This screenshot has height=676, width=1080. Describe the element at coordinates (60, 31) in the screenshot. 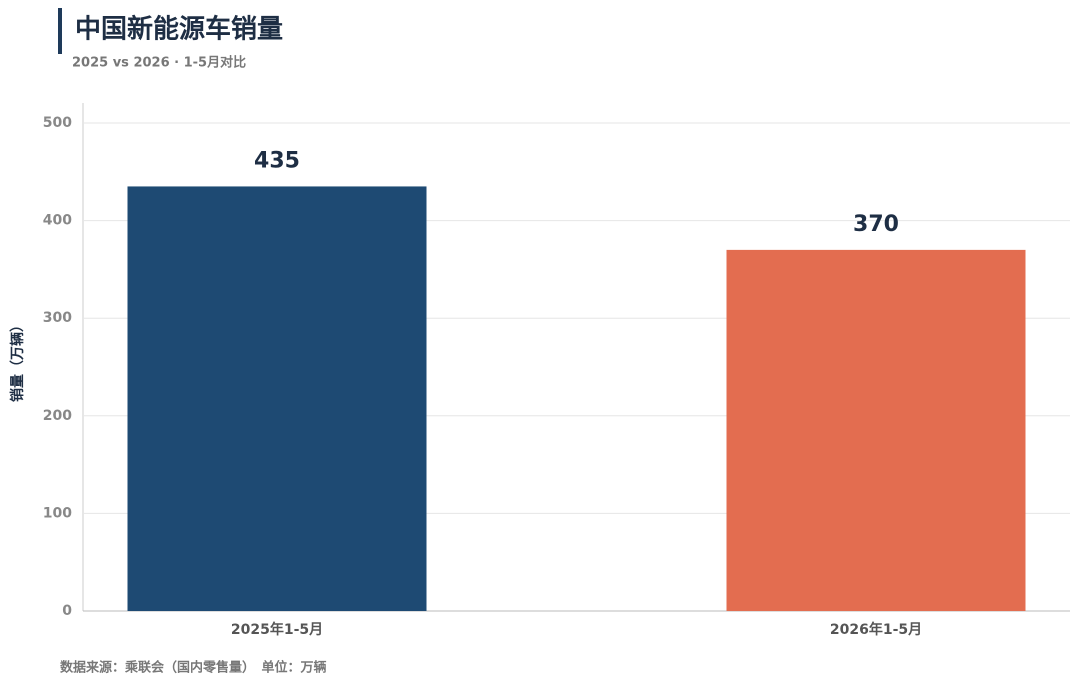

I see `title-accent` at that location.